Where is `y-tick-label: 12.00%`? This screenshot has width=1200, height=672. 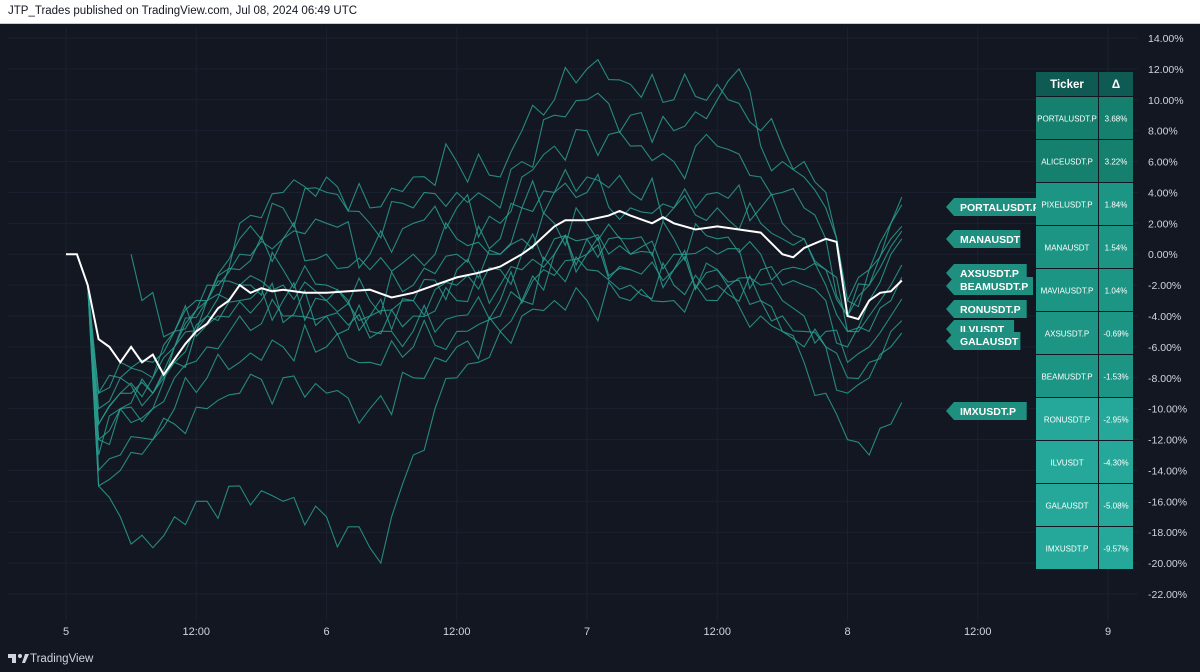
y-tick-label: 12.00% is located at coordinates (1166, 70).